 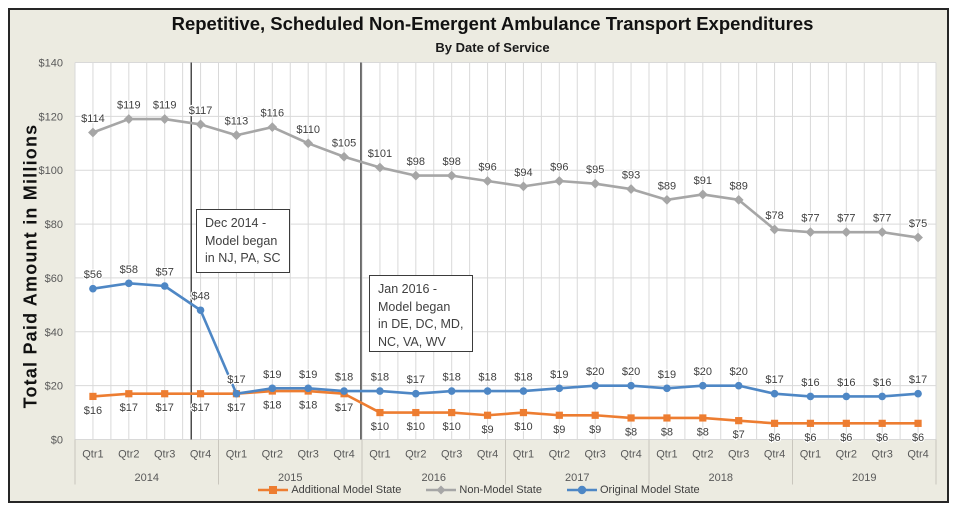 I want to click on y-tick-label: $120, so click(x=51, y=117).